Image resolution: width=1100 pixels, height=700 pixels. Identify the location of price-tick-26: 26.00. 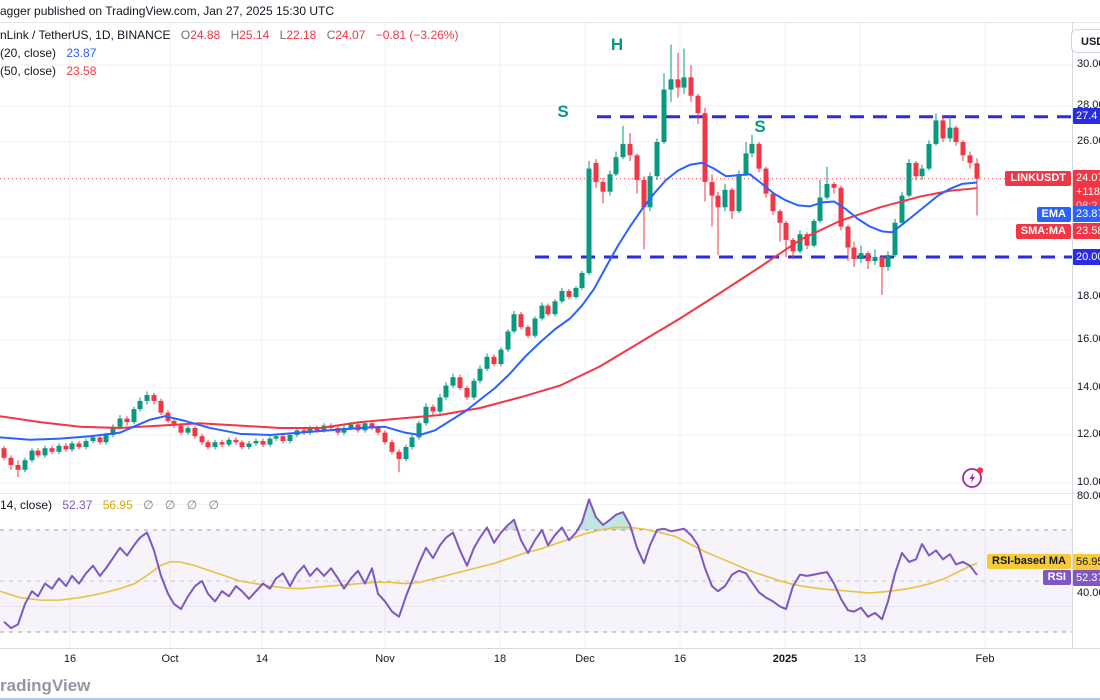
(1088, 141).